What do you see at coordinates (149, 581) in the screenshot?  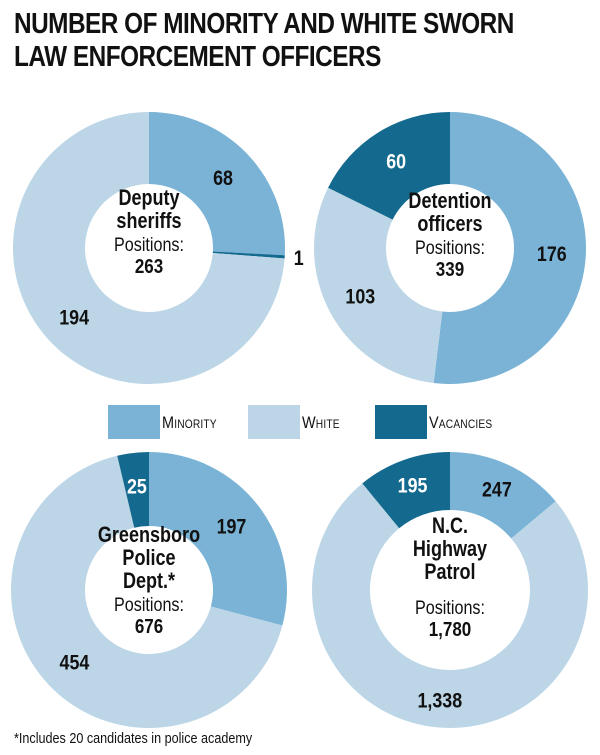 I see `center-title-line: Dept.*` at bounding box center [149, 581].